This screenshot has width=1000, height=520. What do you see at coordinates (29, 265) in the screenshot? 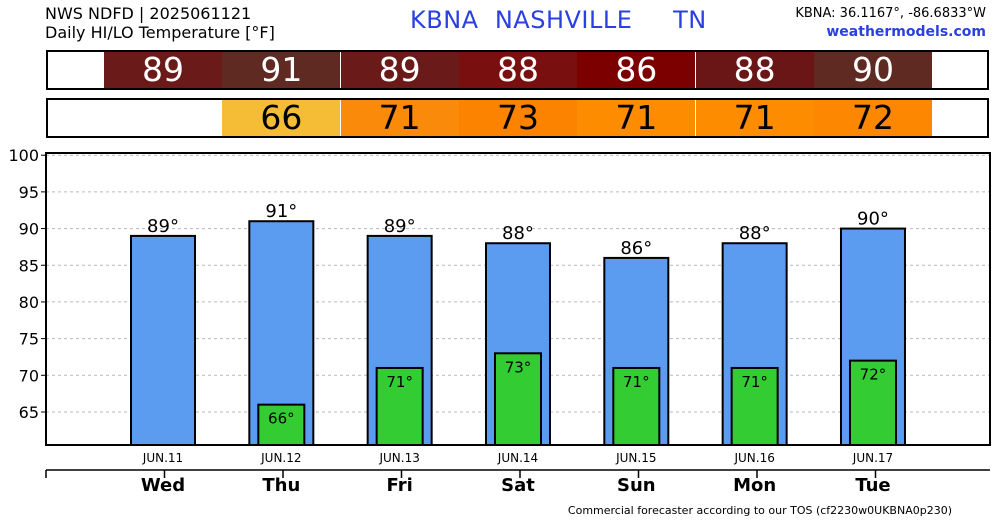
I see `y-tick-label: 85` at bounding box center [29, 265].